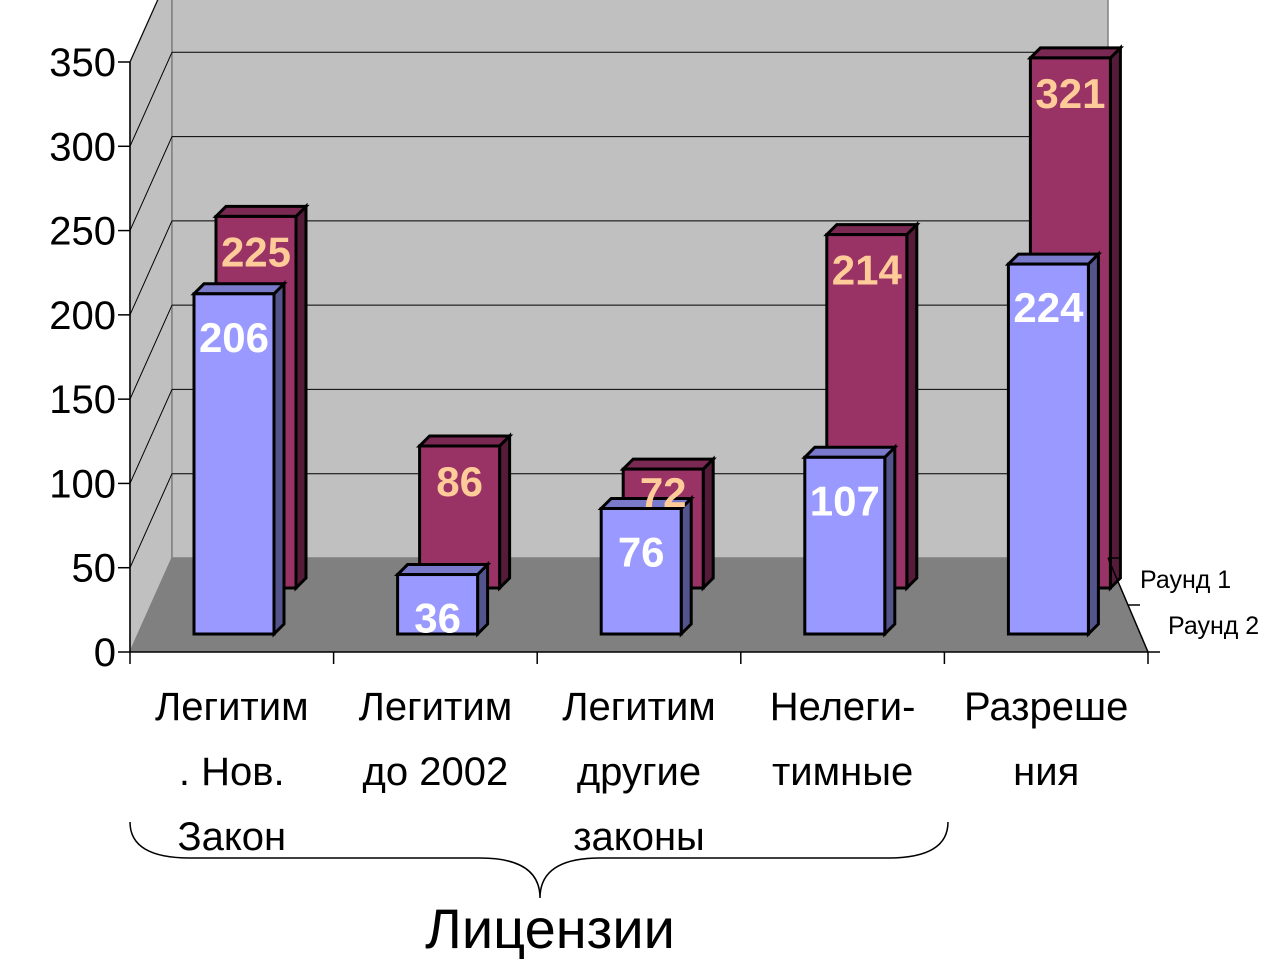 This screenshot has height=964, width=1283. I want to click on data-label-round1: 225, so click(256, 251).